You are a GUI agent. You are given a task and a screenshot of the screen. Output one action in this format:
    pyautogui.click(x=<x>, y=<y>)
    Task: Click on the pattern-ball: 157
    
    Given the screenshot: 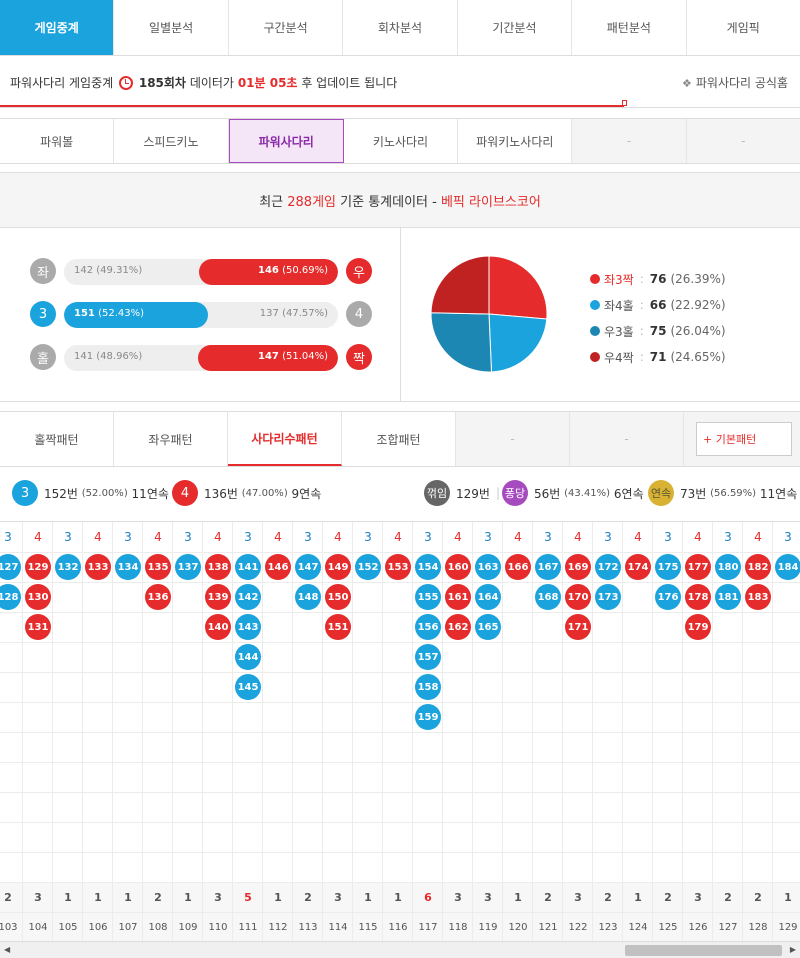 What is the action you would take?
    pyautogui.click(x=428, y=657)
    